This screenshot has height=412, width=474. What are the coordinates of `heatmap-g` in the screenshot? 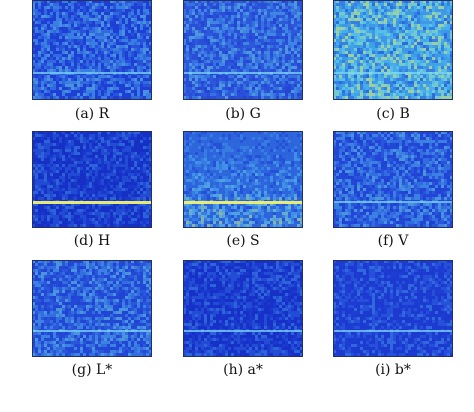 It's located at (243, 50).